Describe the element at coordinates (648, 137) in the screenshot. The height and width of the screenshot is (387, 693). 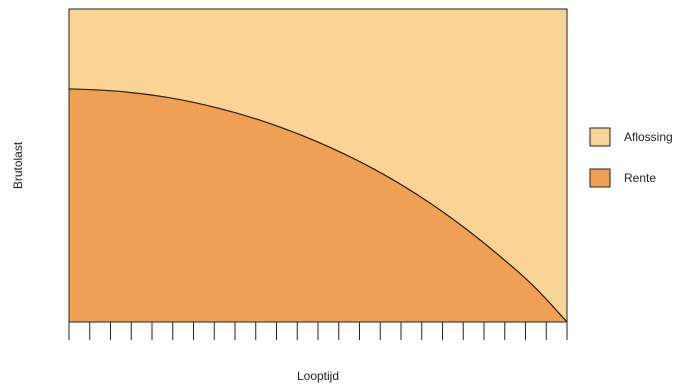
I see `legend-label-aflossing: Aflossing` at that location.